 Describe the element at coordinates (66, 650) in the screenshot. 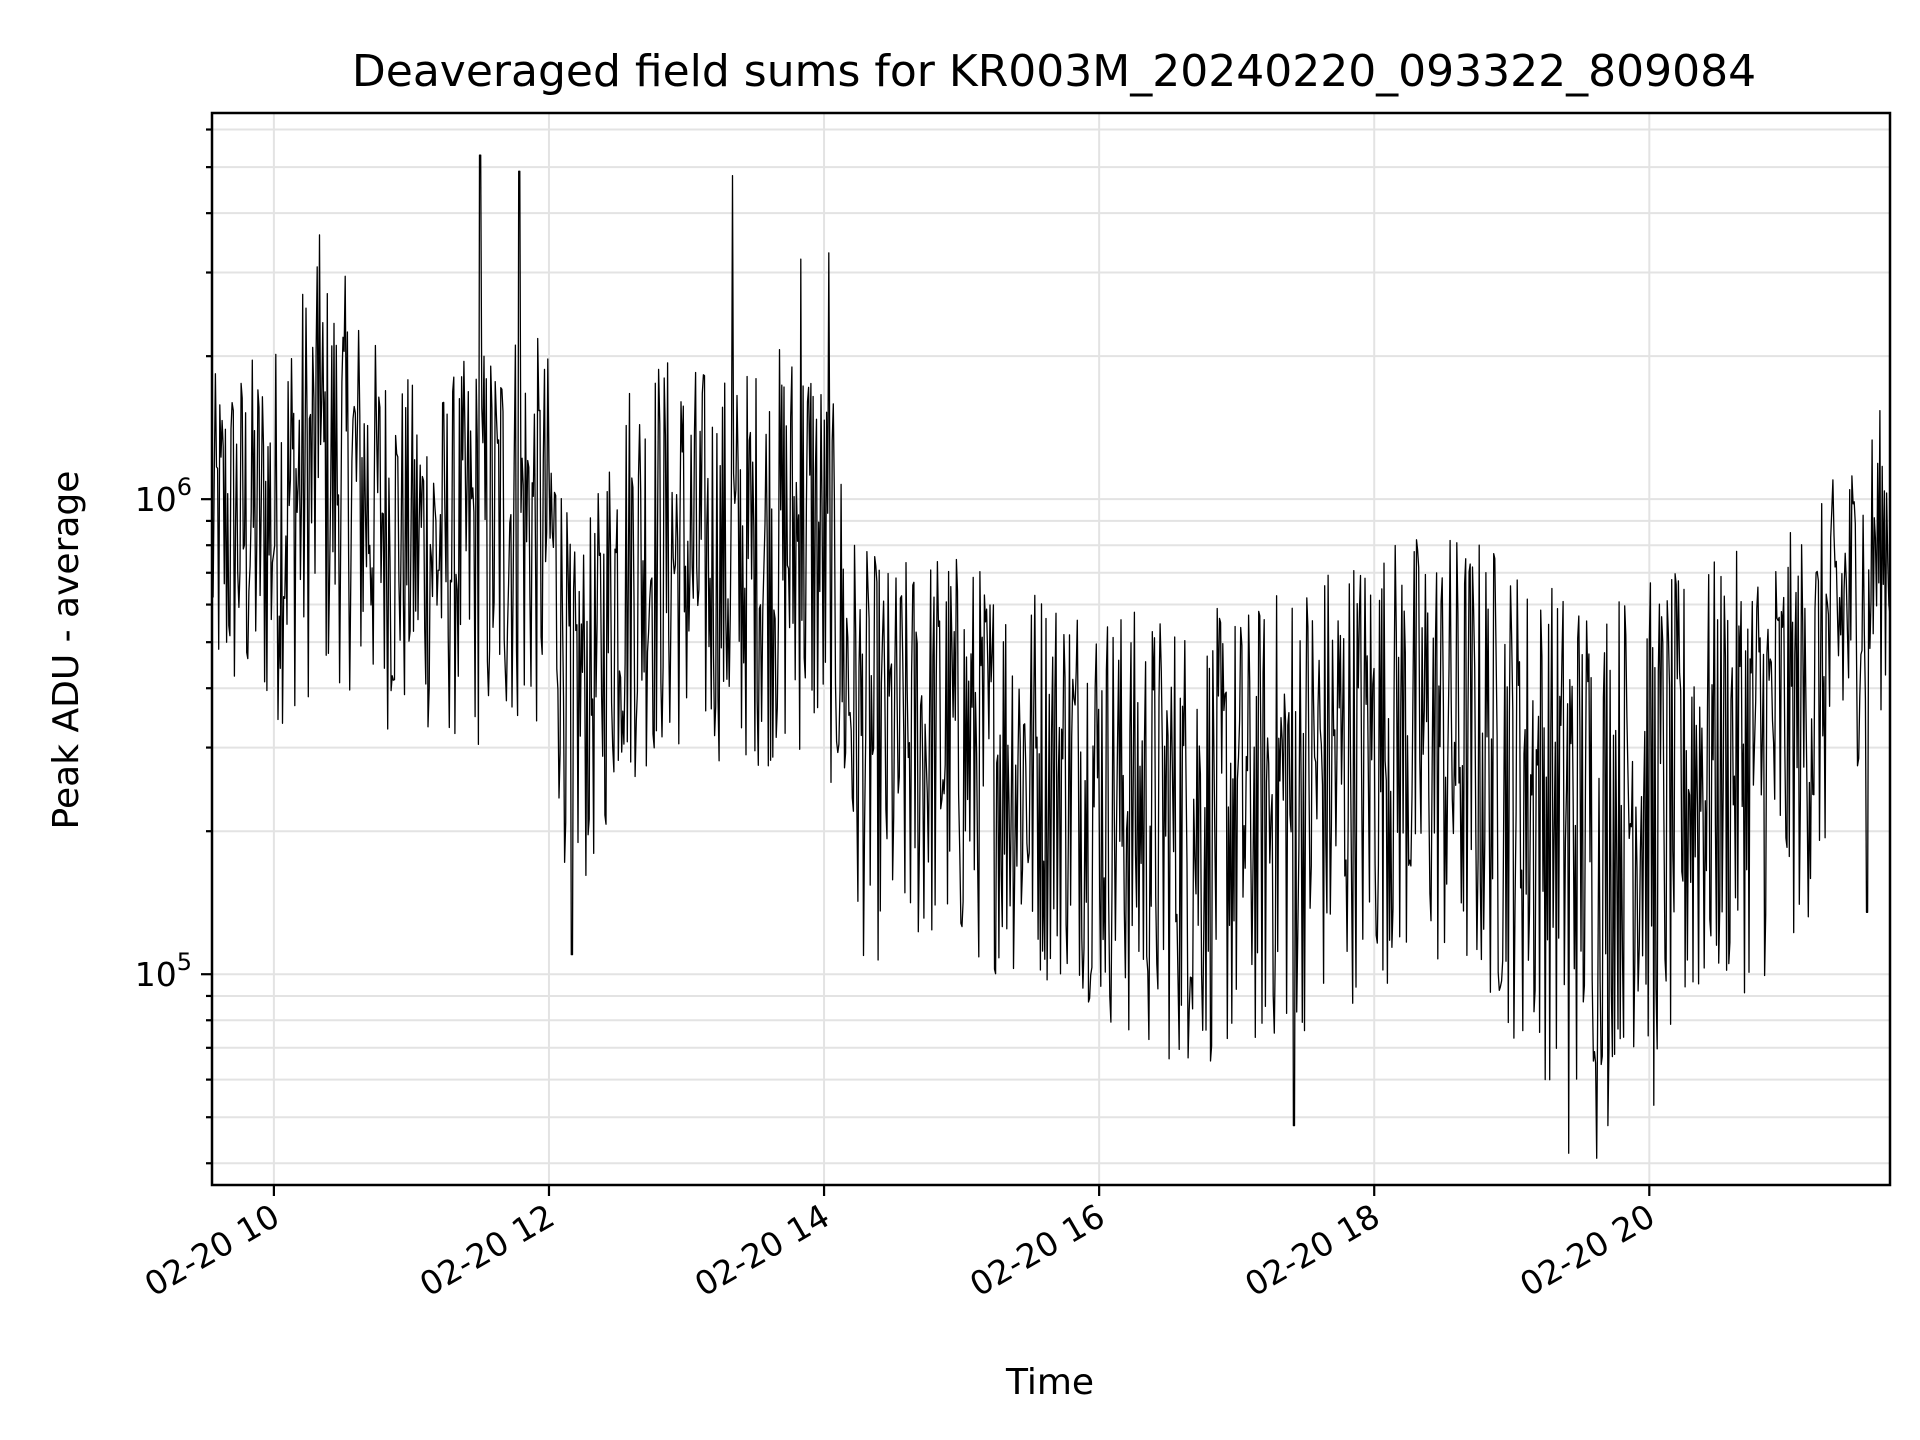

I see `y-axis-label: Peak ADU - average` at that location.